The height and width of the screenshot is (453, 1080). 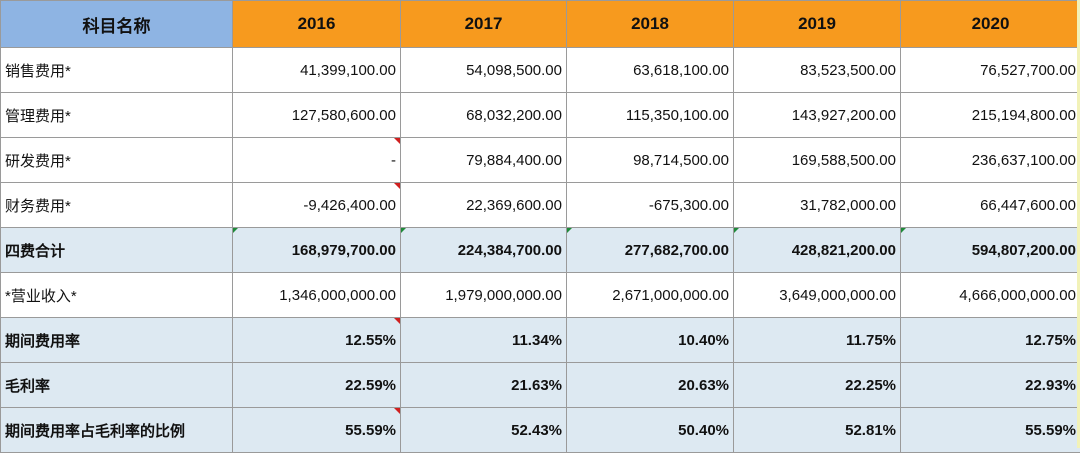 I want to click on row-label: 毛利率, so click(x=117, y=385).